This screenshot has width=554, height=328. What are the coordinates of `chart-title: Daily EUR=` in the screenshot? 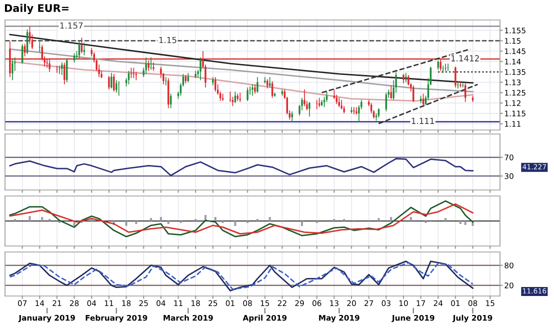 It's located at (36, 9).